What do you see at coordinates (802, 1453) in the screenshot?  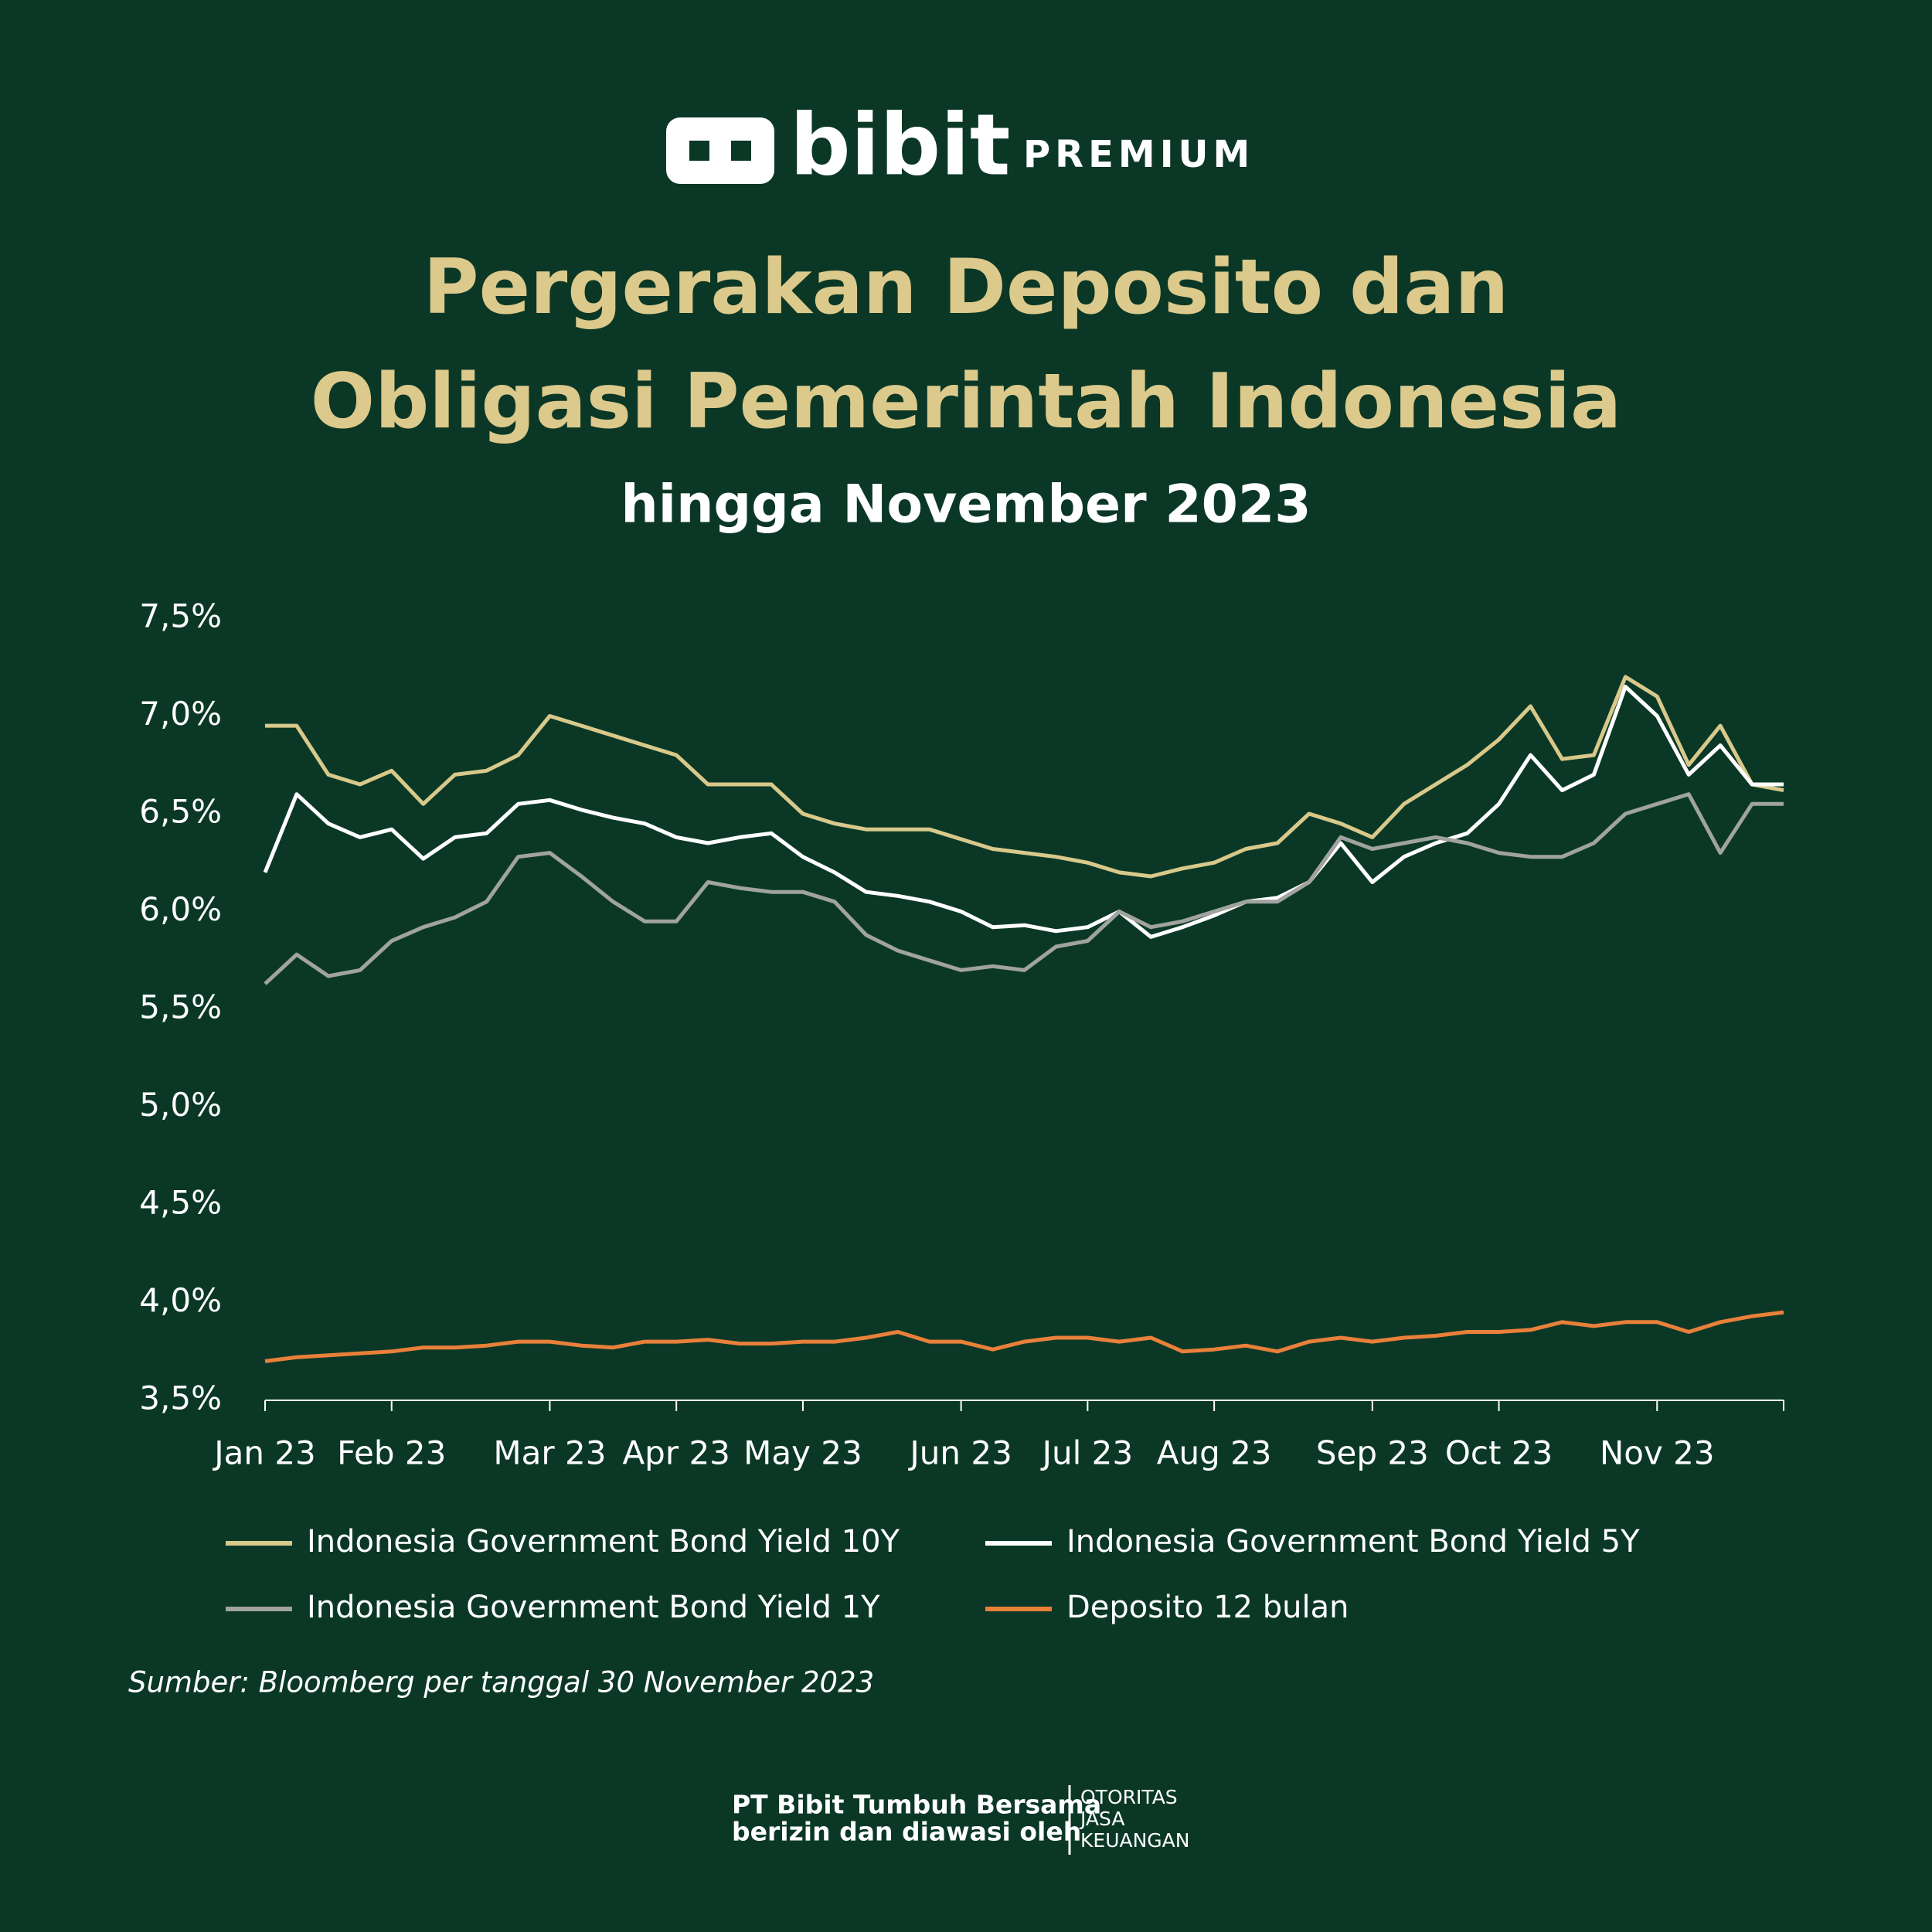 I see `x-tick-label: May 23` at bounding box center [802, 1453].